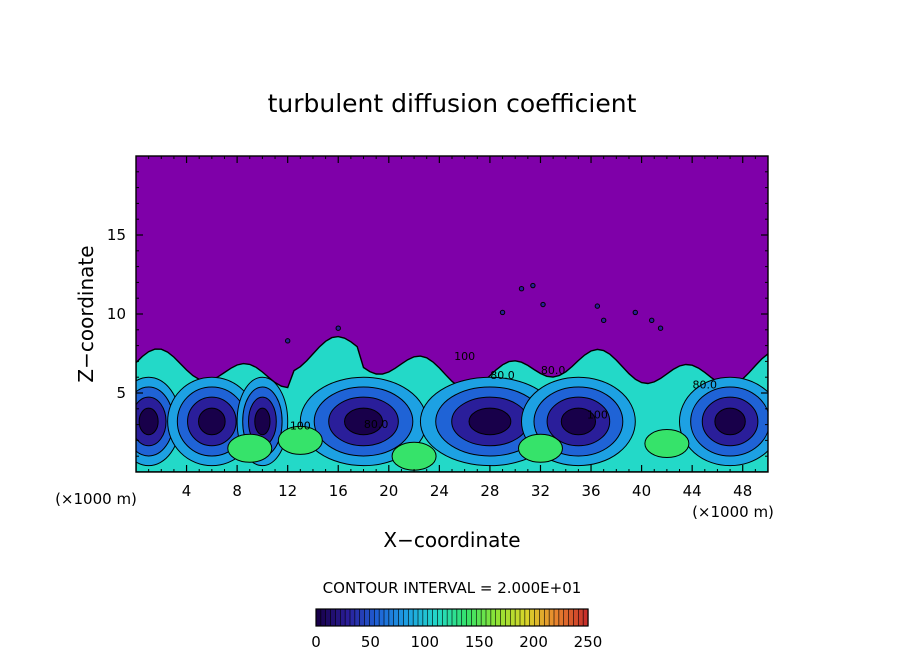 The width and height of the screenshot is (904, 654). What do you see at coordinates (641, 491) in the screenshot?
I see `x-tick-label: 40` at bounding box center [641, 491].